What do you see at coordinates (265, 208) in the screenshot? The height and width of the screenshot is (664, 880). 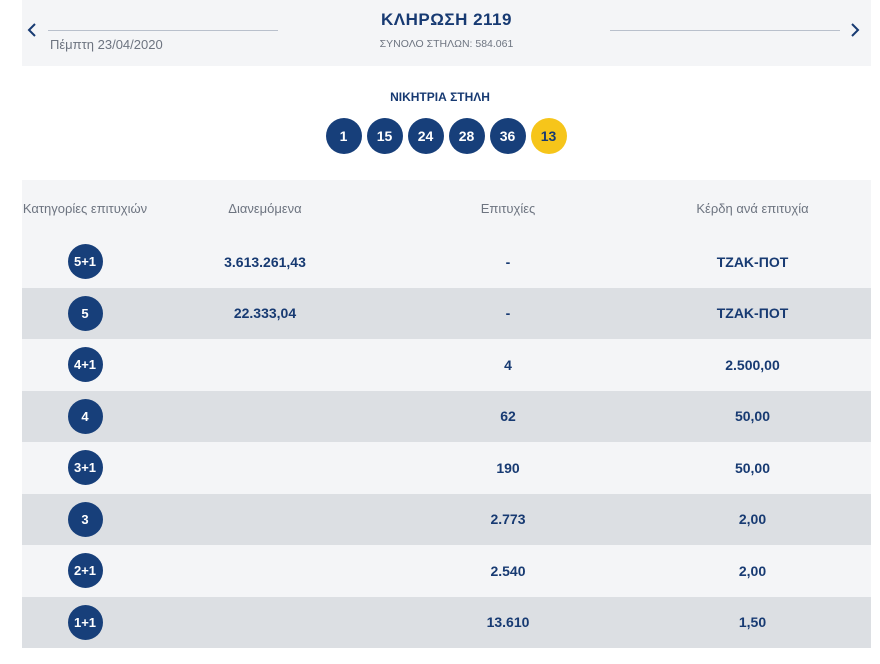 I see `header-distributed: Διανεμόμενα` at bounding box center [265, 208].